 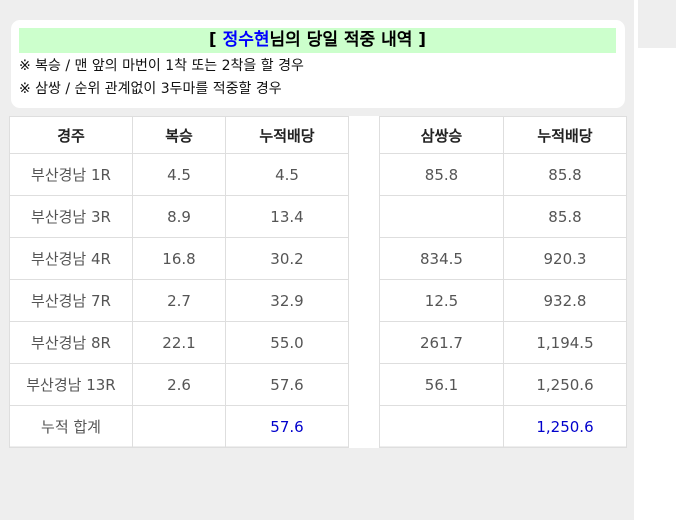 What do you see at coordinates (565, 342) in the screenshot?
I see `sam-cum-cell: 1,194.5` at bounding box center [565, 342].